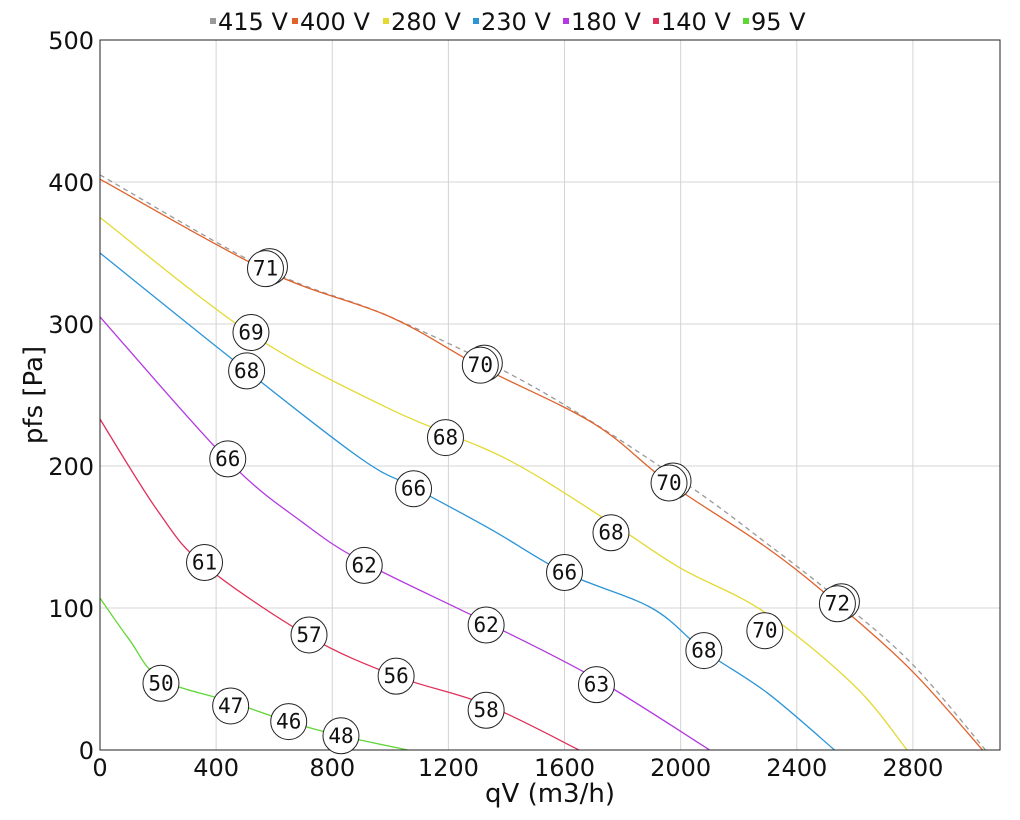 This screenshot has height=820, width=1020. I want to click on legend-label: 280 V, so click(426, 22).